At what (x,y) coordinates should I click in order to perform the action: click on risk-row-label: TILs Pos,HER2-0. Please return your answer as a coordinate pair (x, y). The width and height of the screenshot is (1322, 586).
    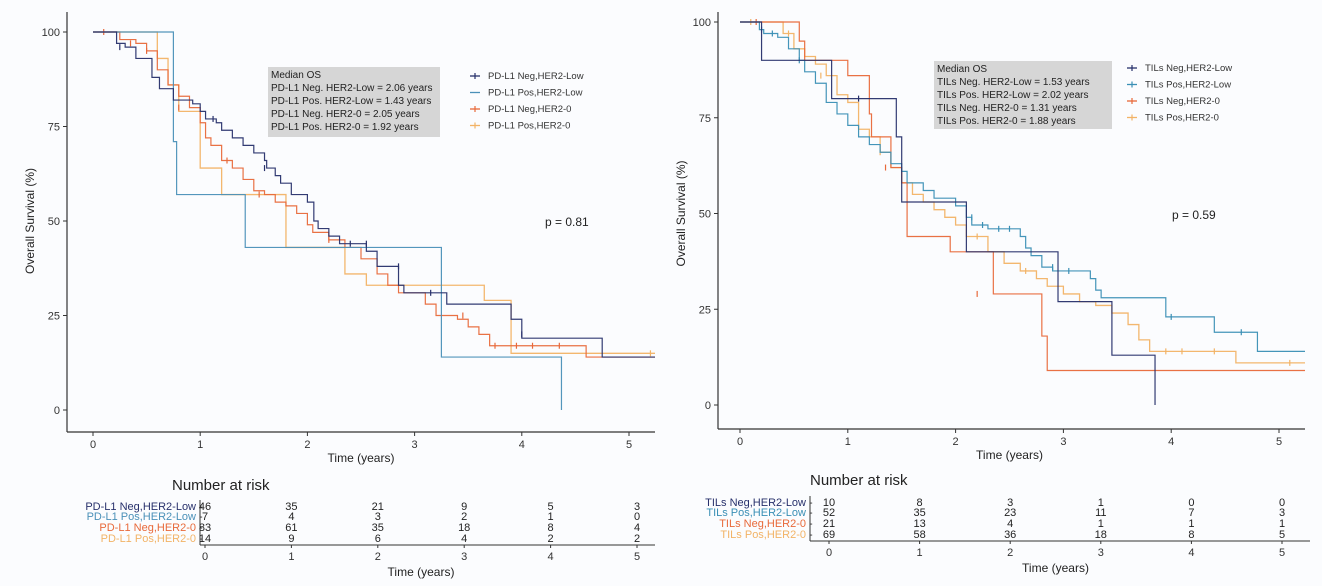
    Looking at the image, I should click on (763, 535).